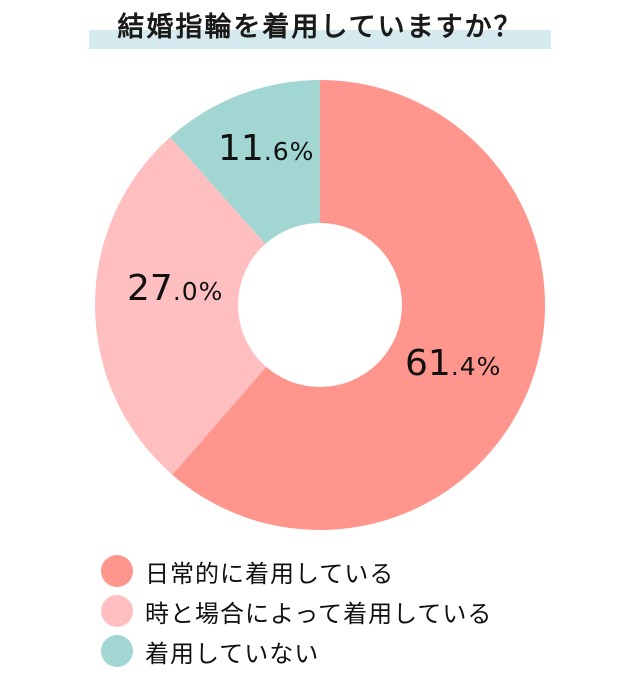 The width and height of the screenshot is (640, 680). I want to click on label-sometimes: 27.0%, so click(175, 288).